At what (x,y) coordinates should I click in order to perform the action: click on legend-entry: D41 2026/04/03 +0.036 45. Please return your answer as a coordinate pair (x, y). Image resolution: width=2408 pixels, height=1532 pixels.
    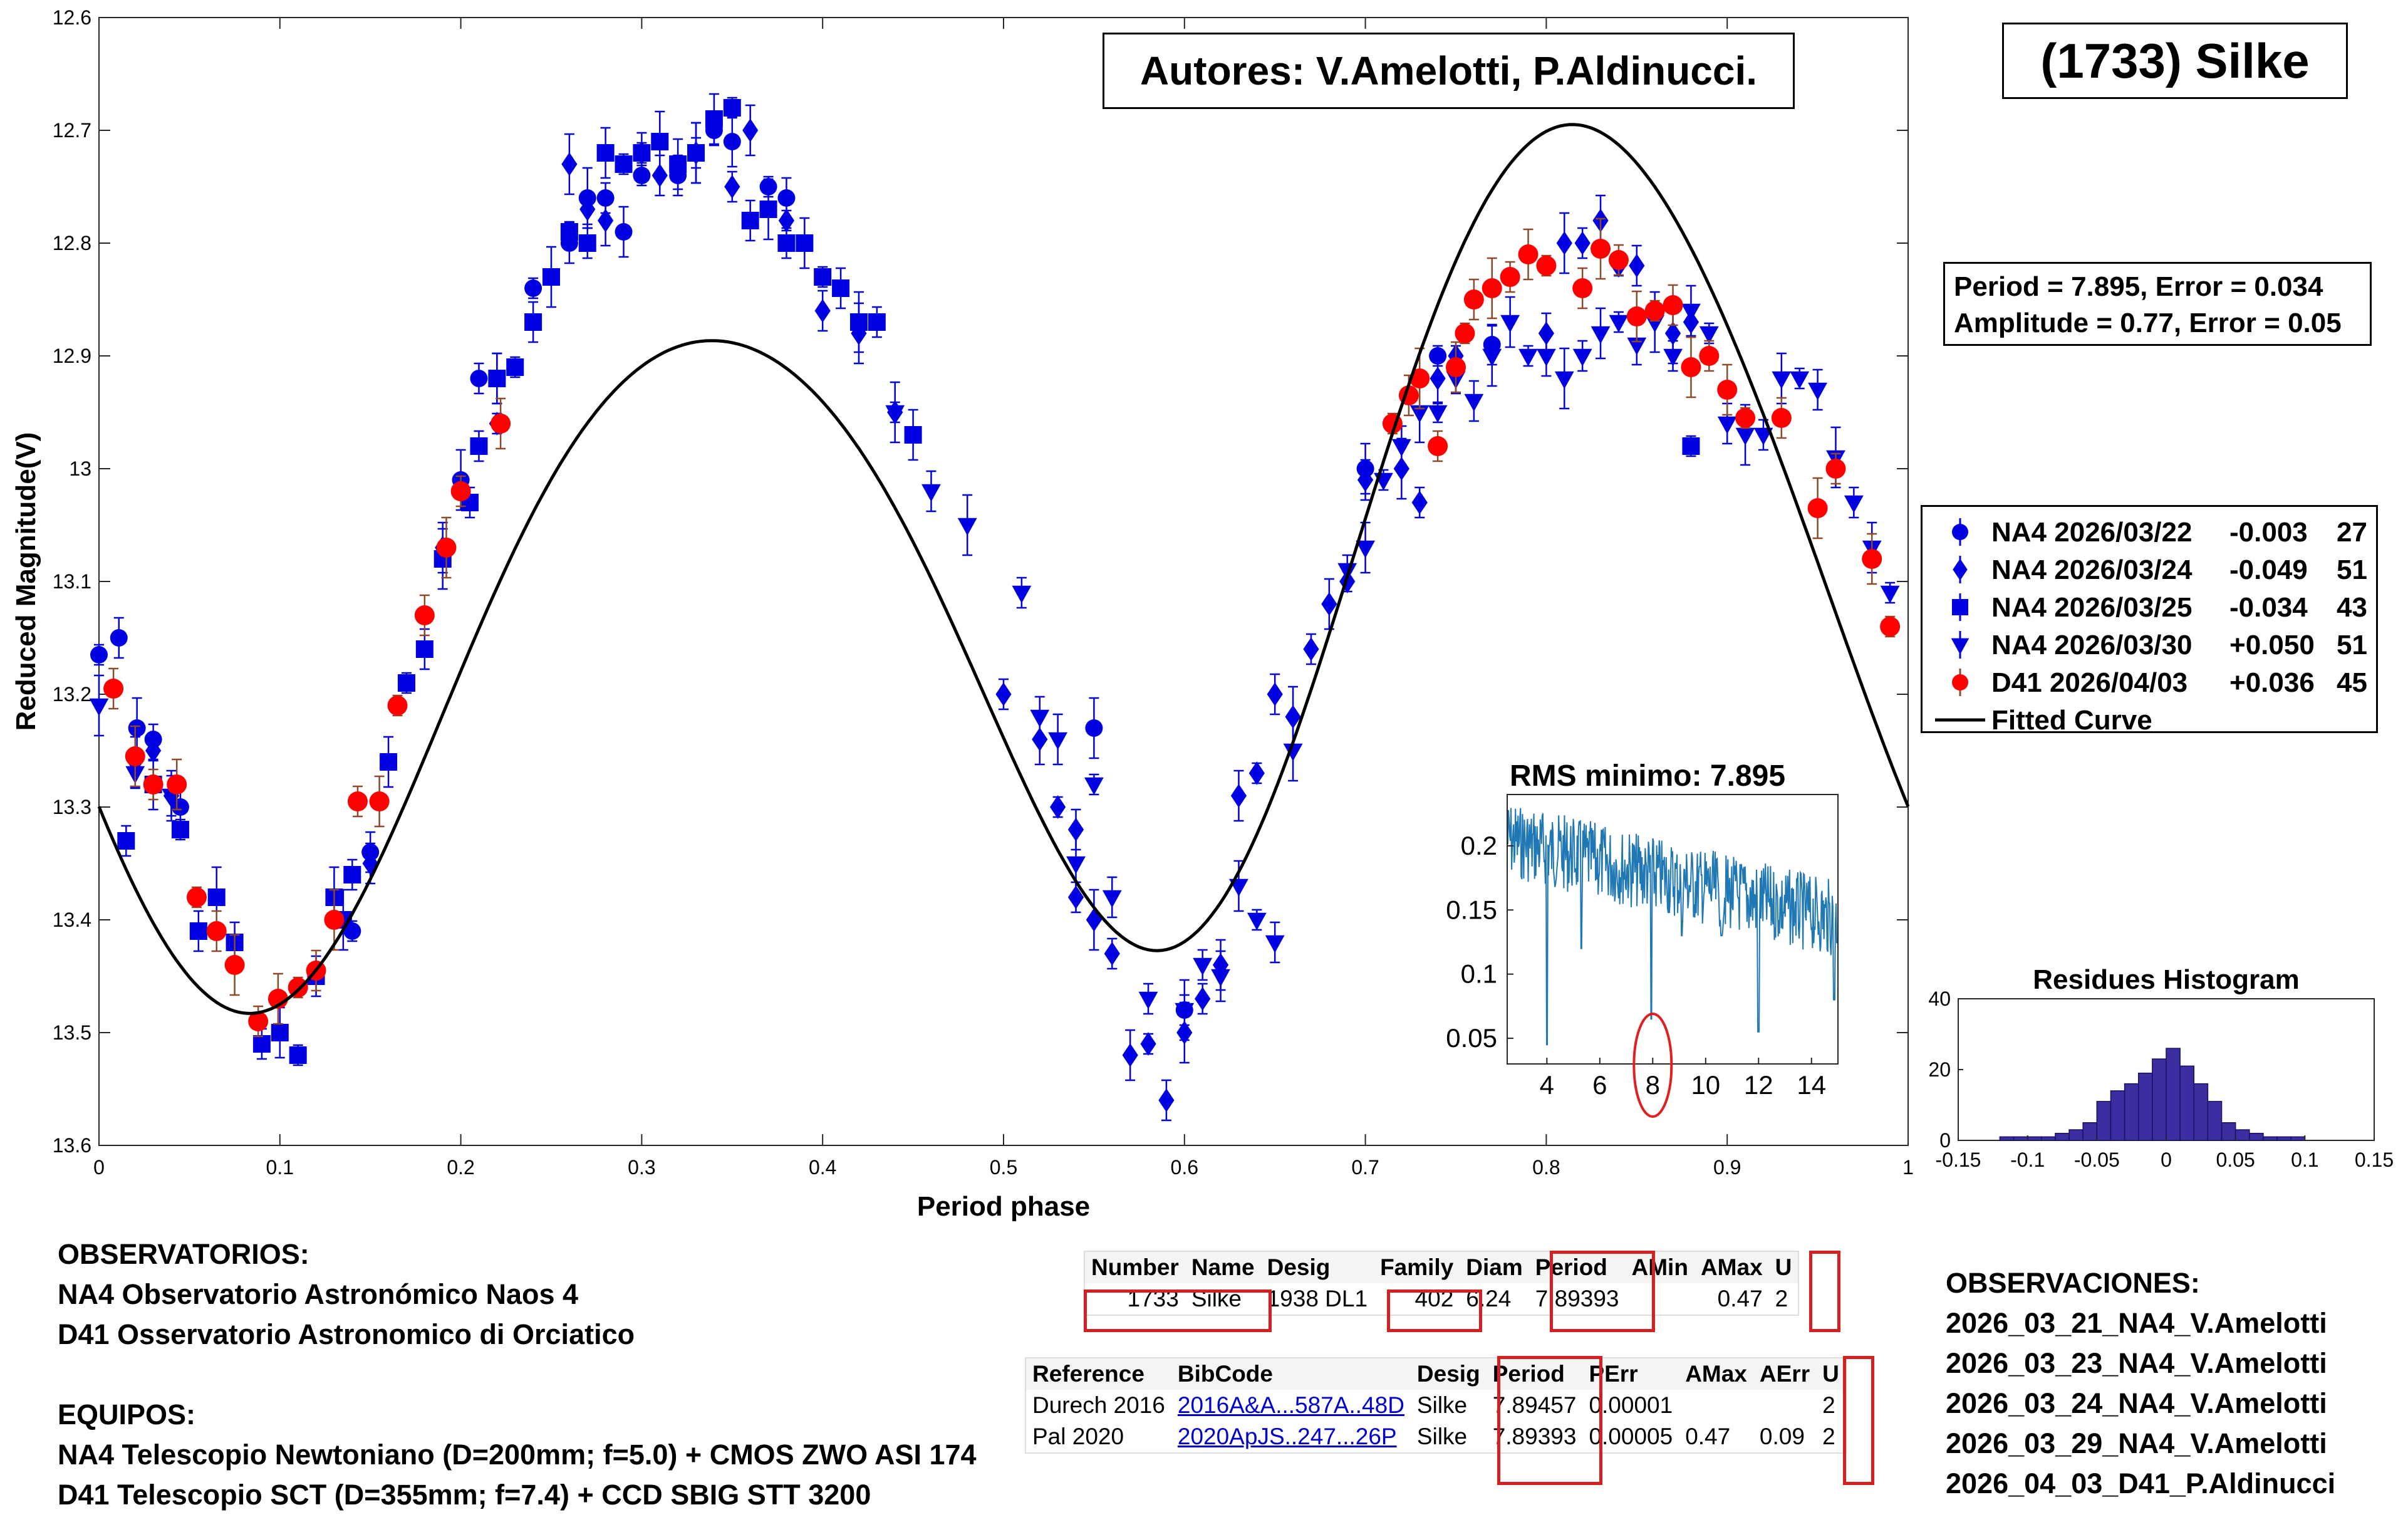
    Looking at the image, I should click on (2149, 682).